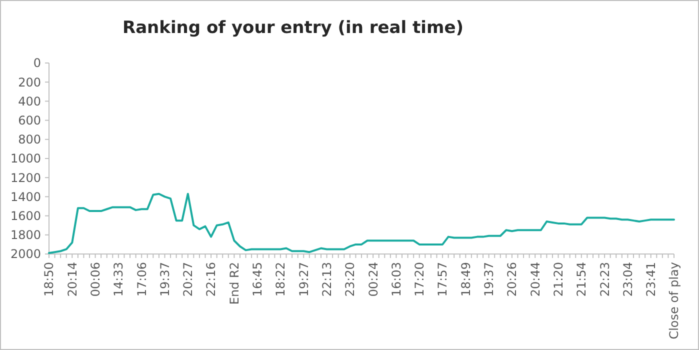 The width and height of the screenshot is (699, 350). Describe the element at coordinates (29, 101) in the screenshot. I see `y-tick-label: 400` at that location.